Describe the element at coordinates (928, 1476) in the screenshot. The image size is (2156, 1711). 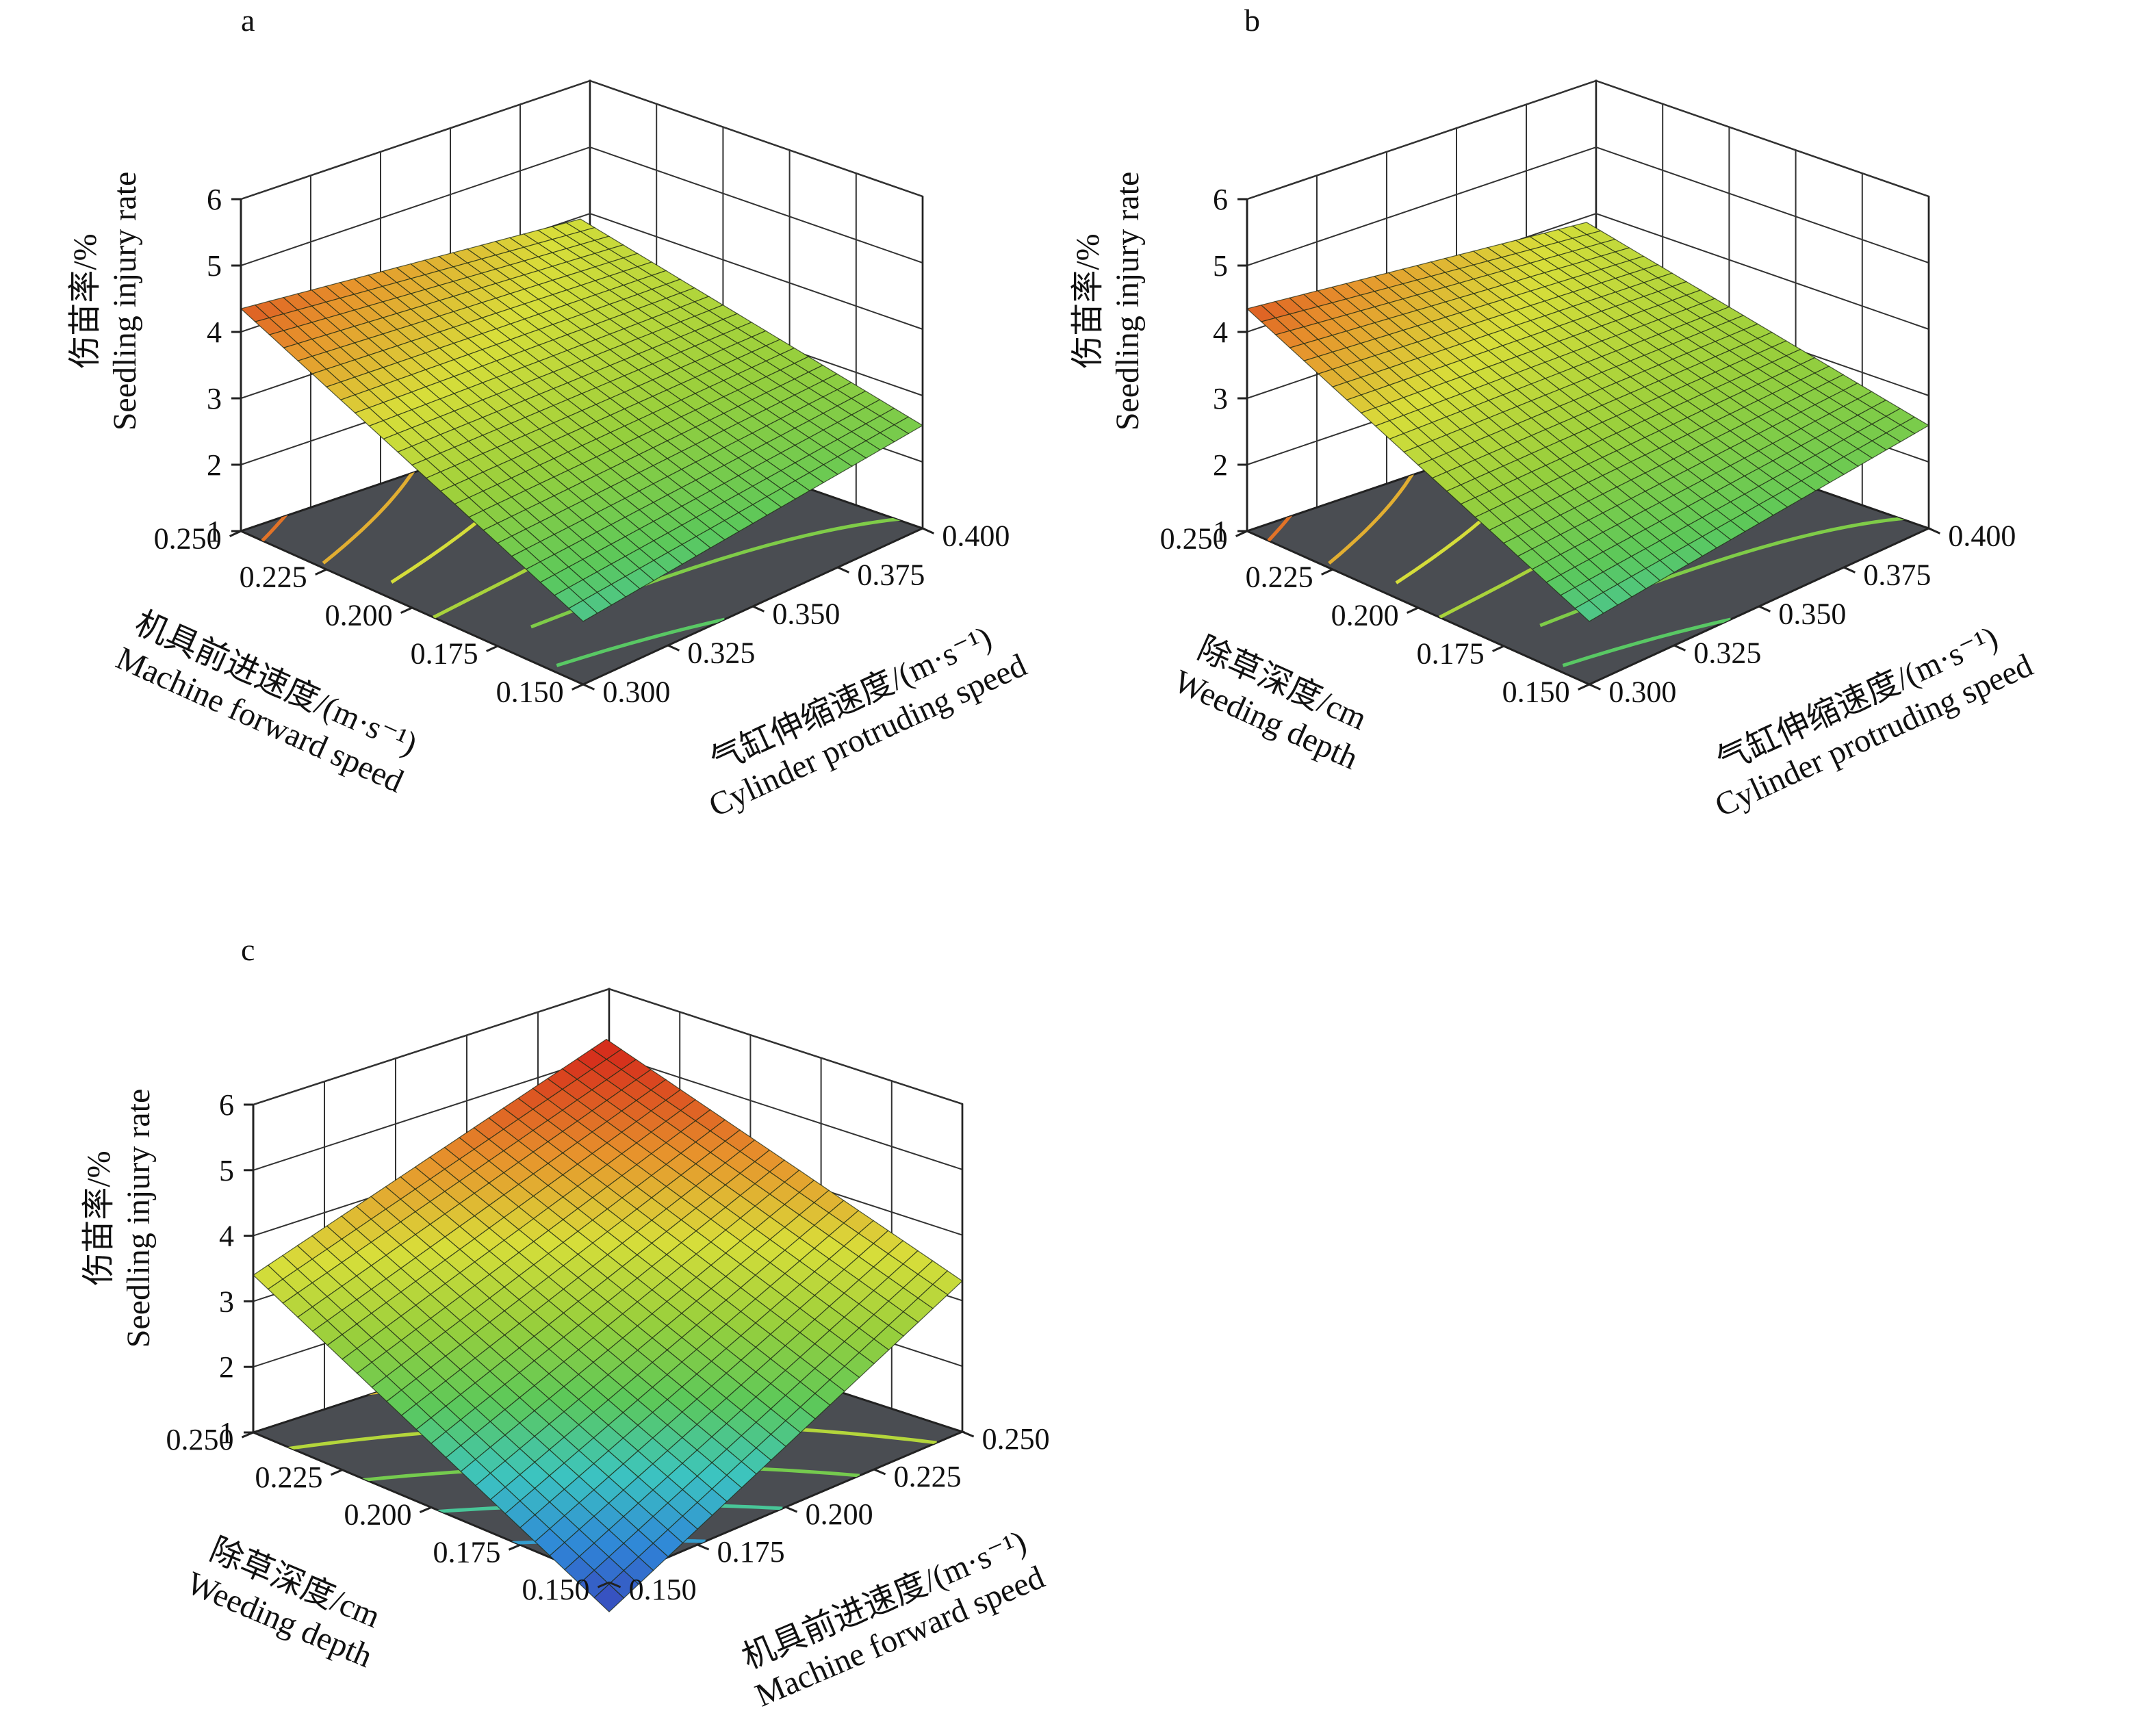
I see `y-tick-label: 0.225` at that location.